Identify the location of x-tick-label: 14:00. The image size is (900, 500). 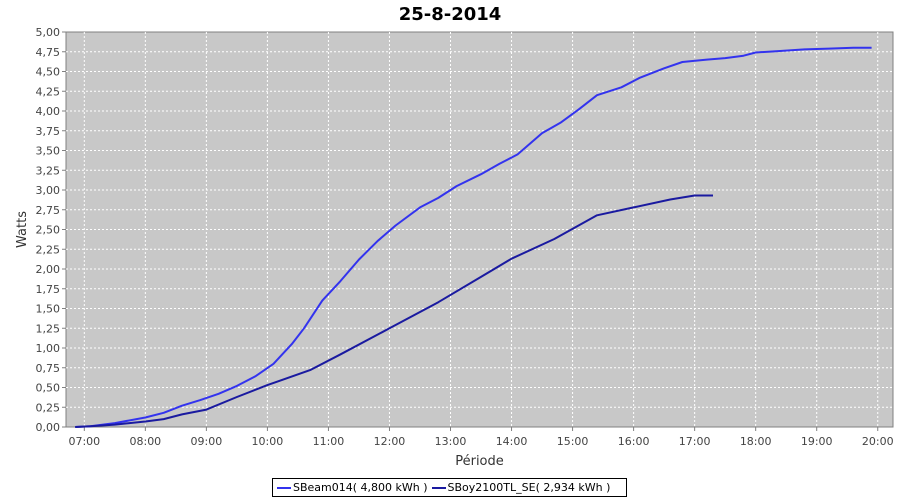
(512, 441).